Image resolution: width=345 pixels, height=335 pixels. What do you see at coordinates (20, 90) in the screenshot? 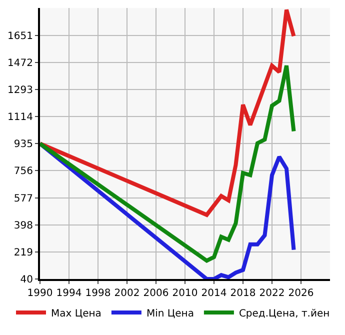
I see `y-tick-label: 1293` at bounding box center [20, 90].